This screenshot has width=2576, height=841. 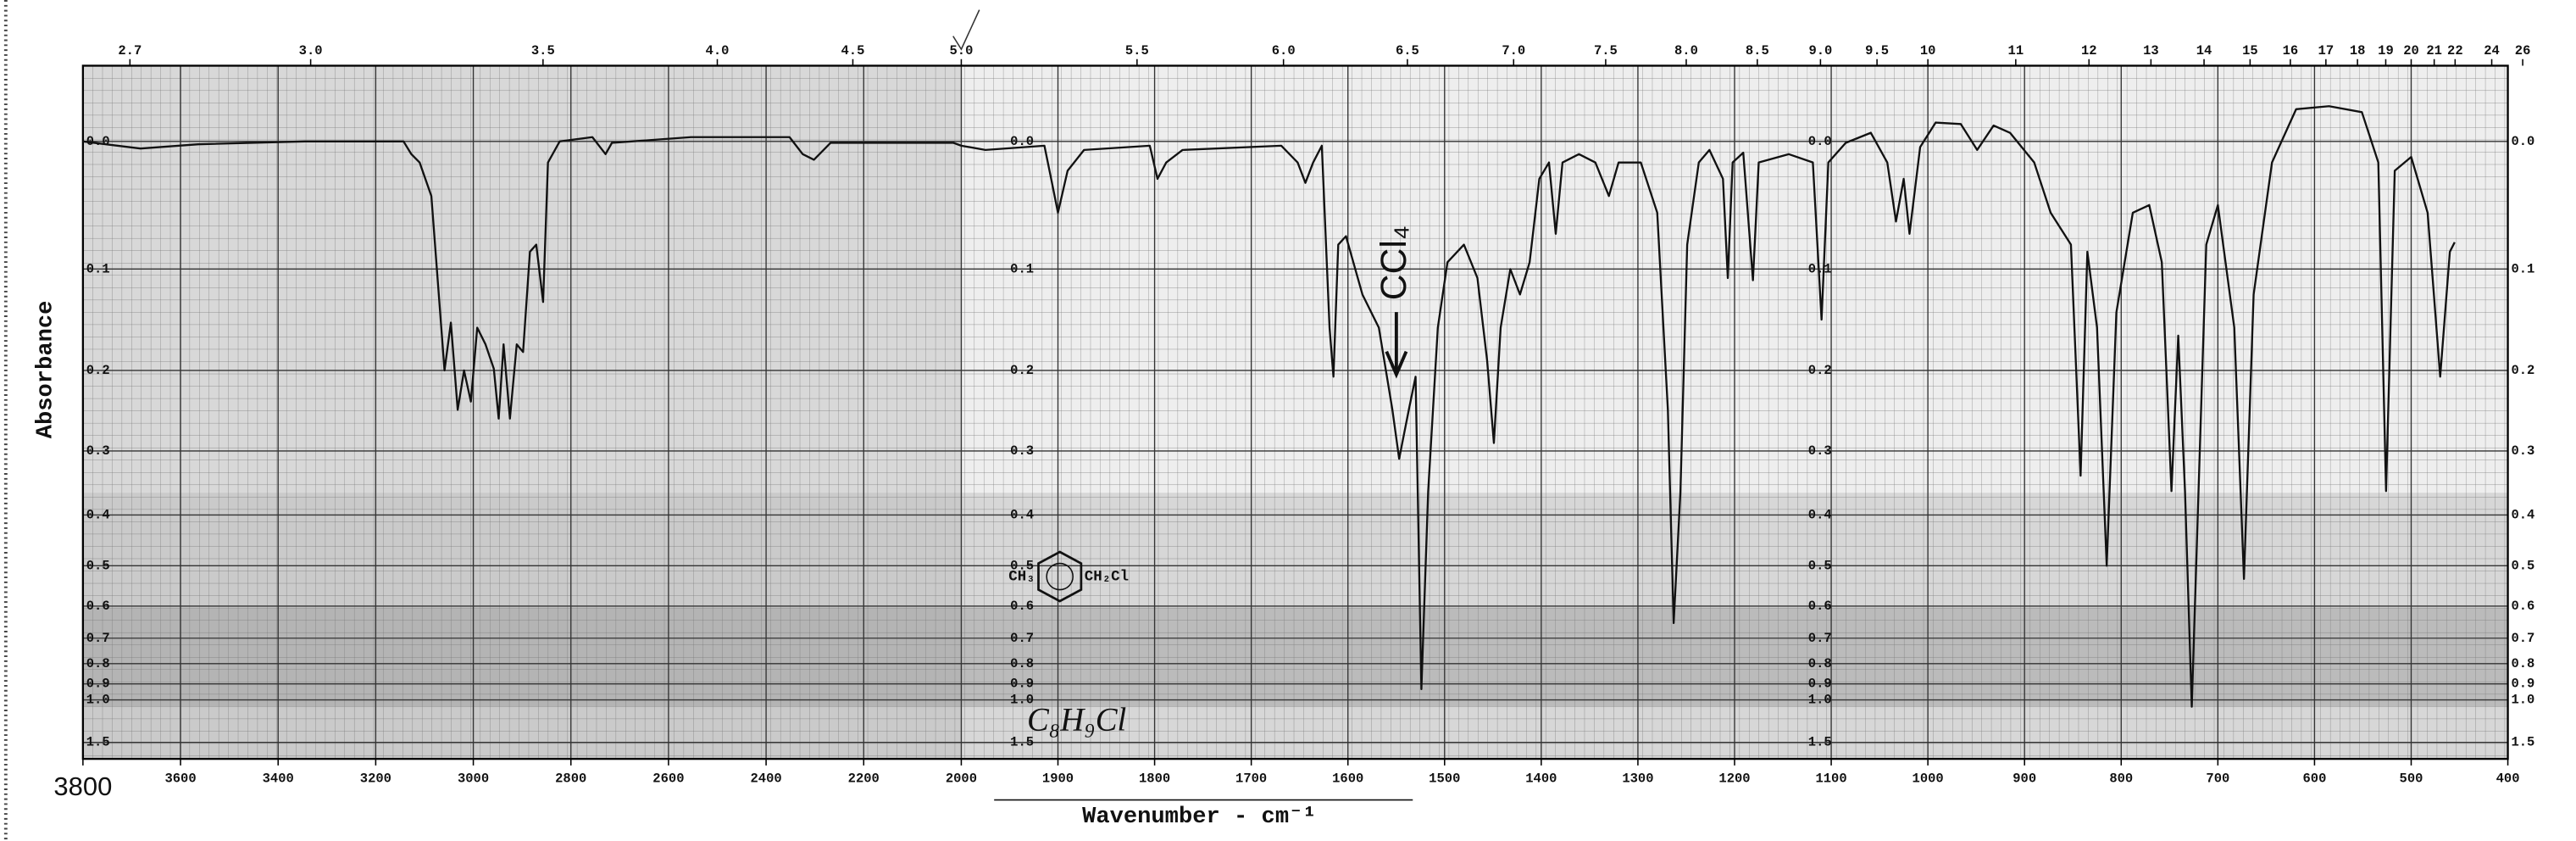 I want to click on x2-tick-label: 8.5, so click(x=1758, y=50).